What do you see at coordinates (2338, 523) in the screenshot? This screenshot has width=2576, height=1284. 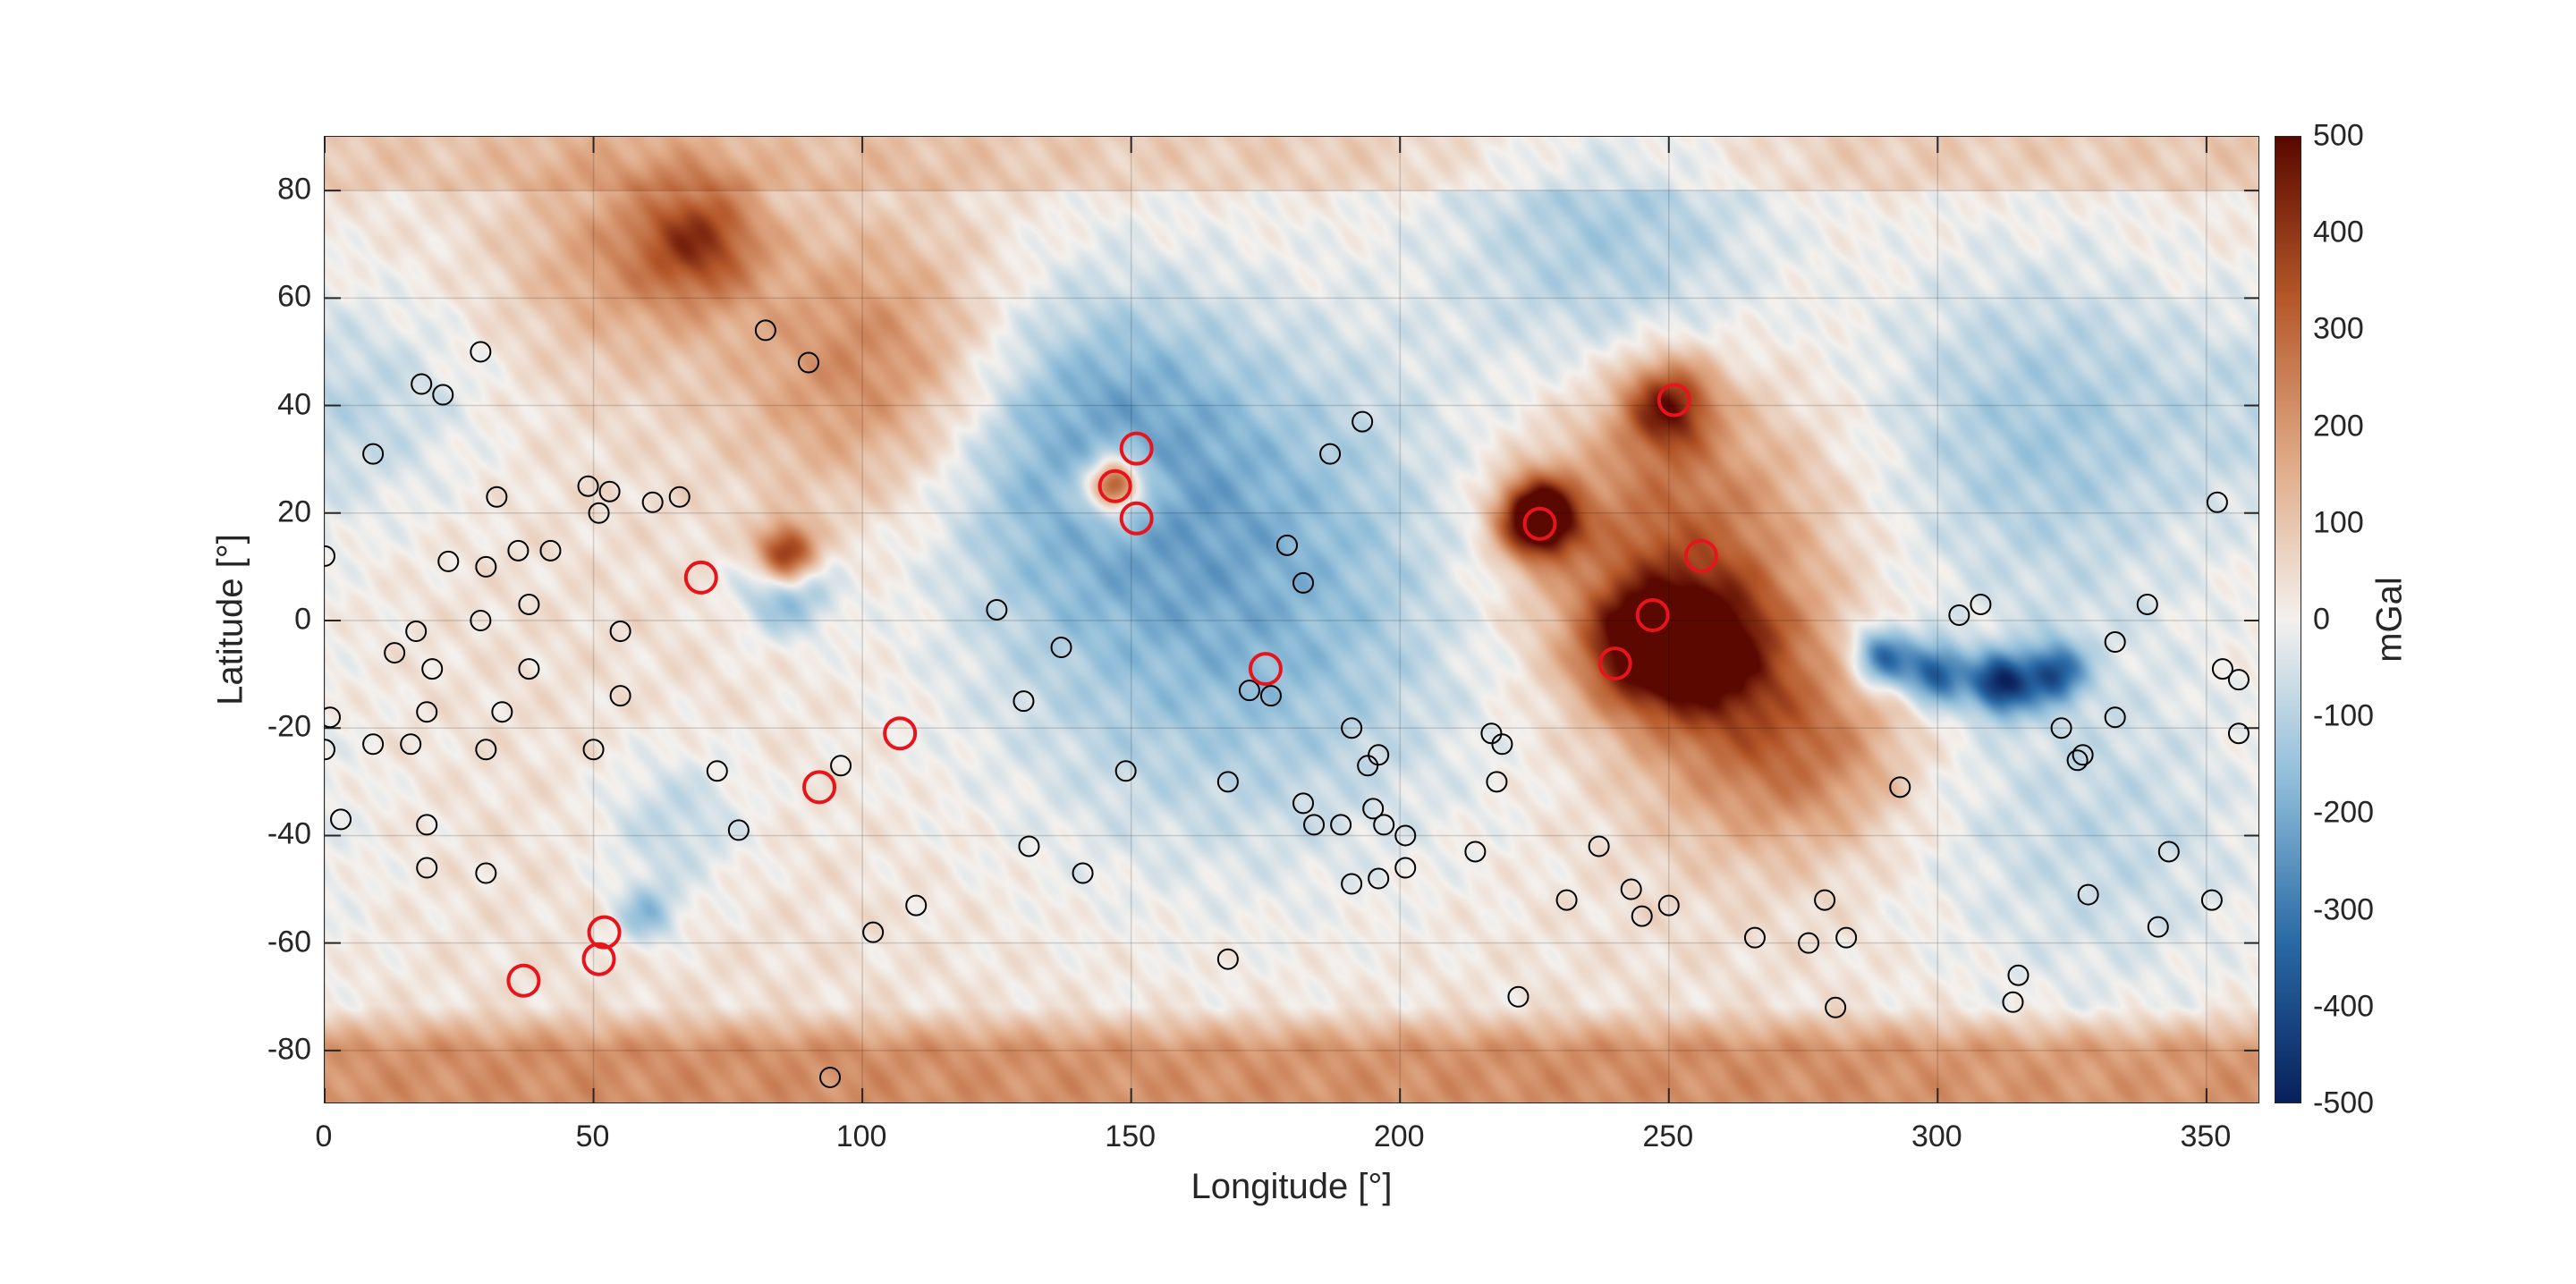 I see `colorbar-tick-label: 100` at bounding box center [2338, 523].